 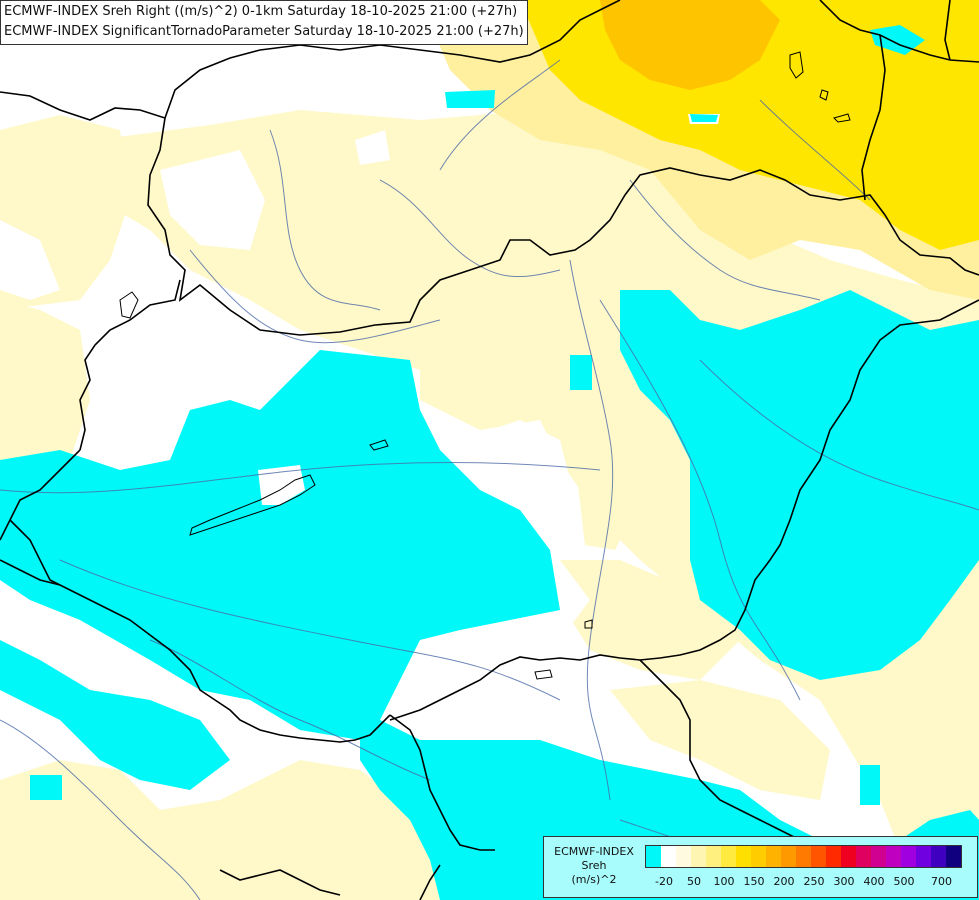 I want to click on legend-name: ECMWF-INDEX Sreh (m/s)^2, so click(x=594, y=866).